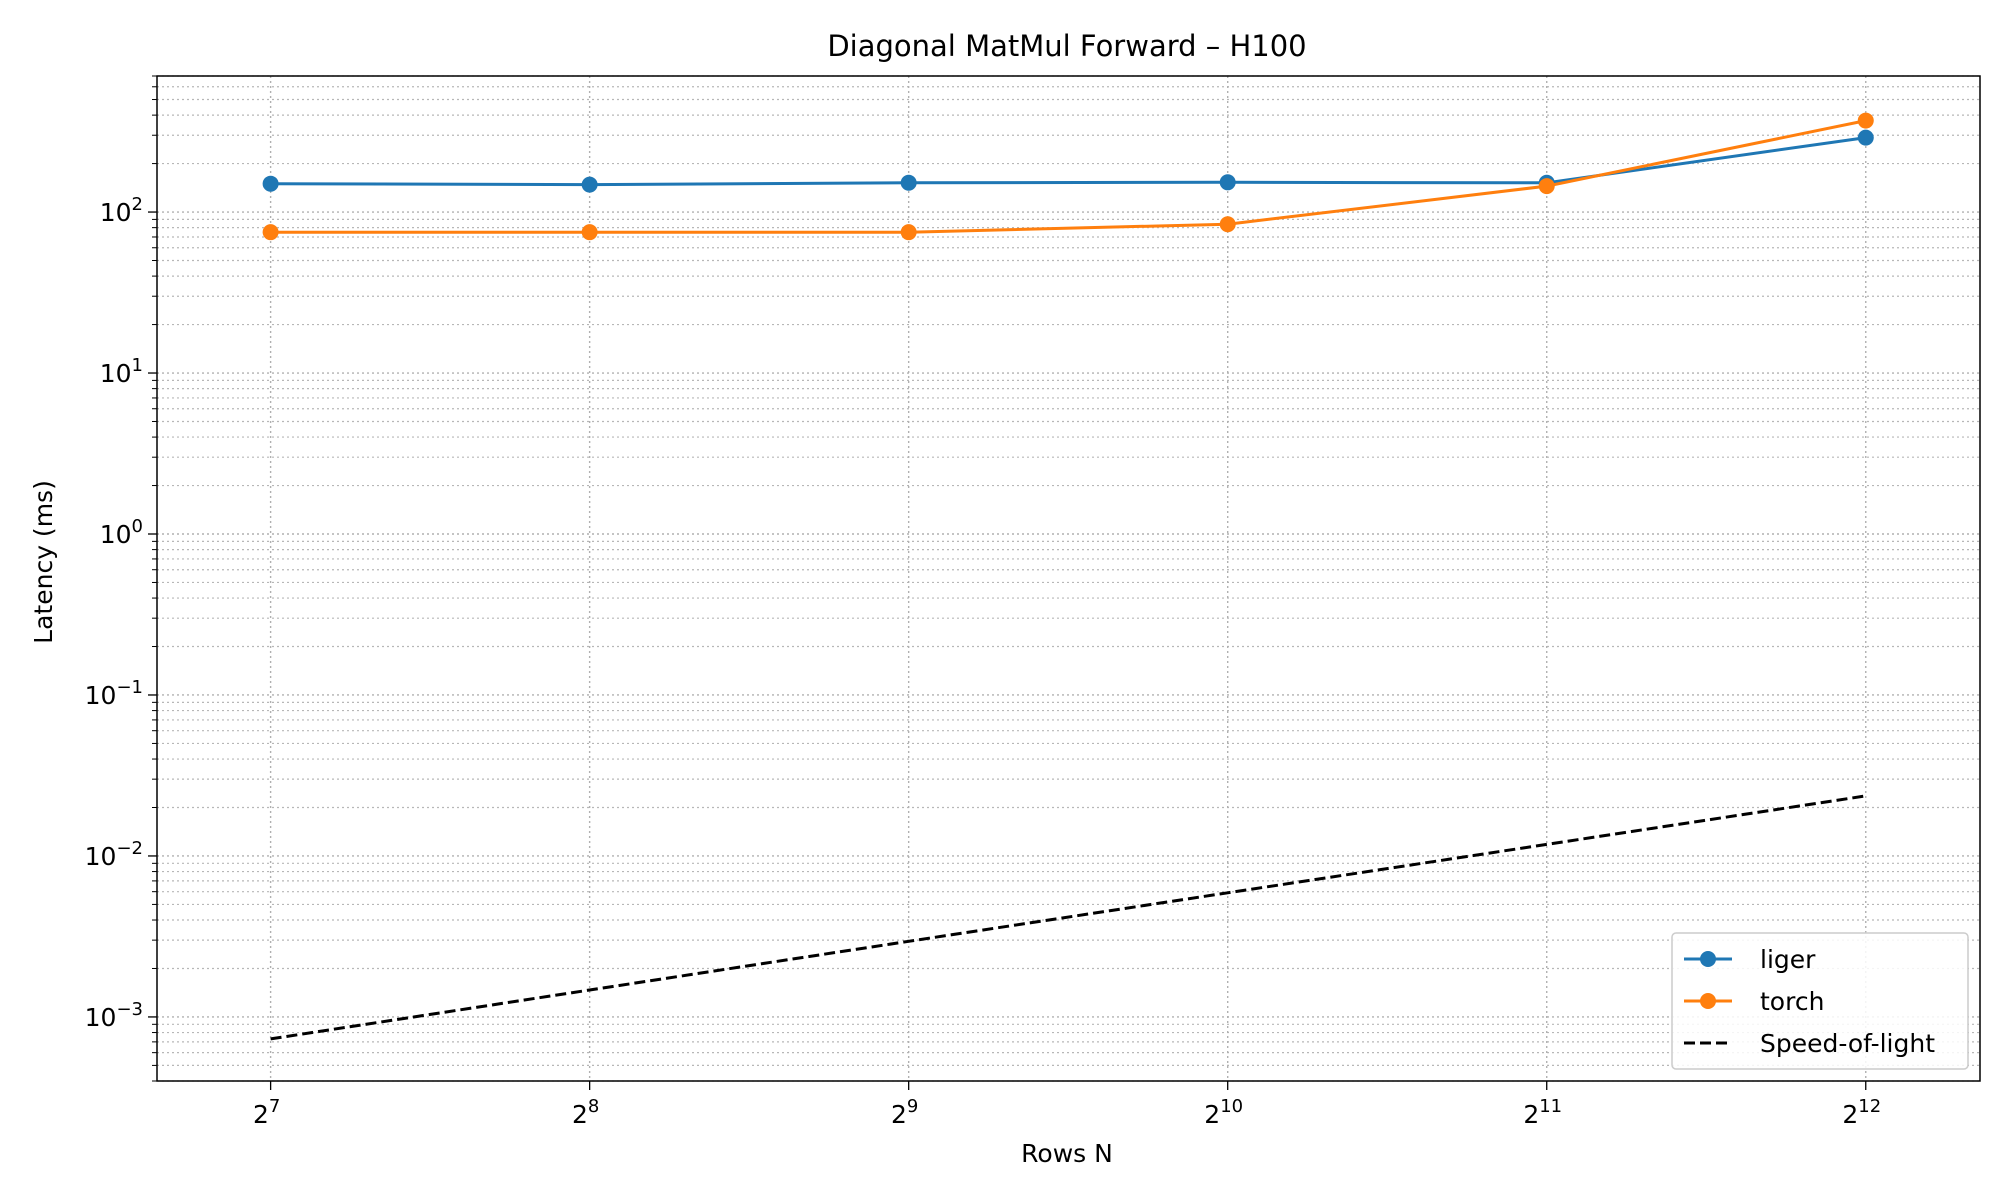 This screenshot has width=2000, height=1200. What do you see at coordinates (1847, 1043) in the screenshot?
I see `legend-label: Speed-of-light` at bounding box center [1847, 1043].